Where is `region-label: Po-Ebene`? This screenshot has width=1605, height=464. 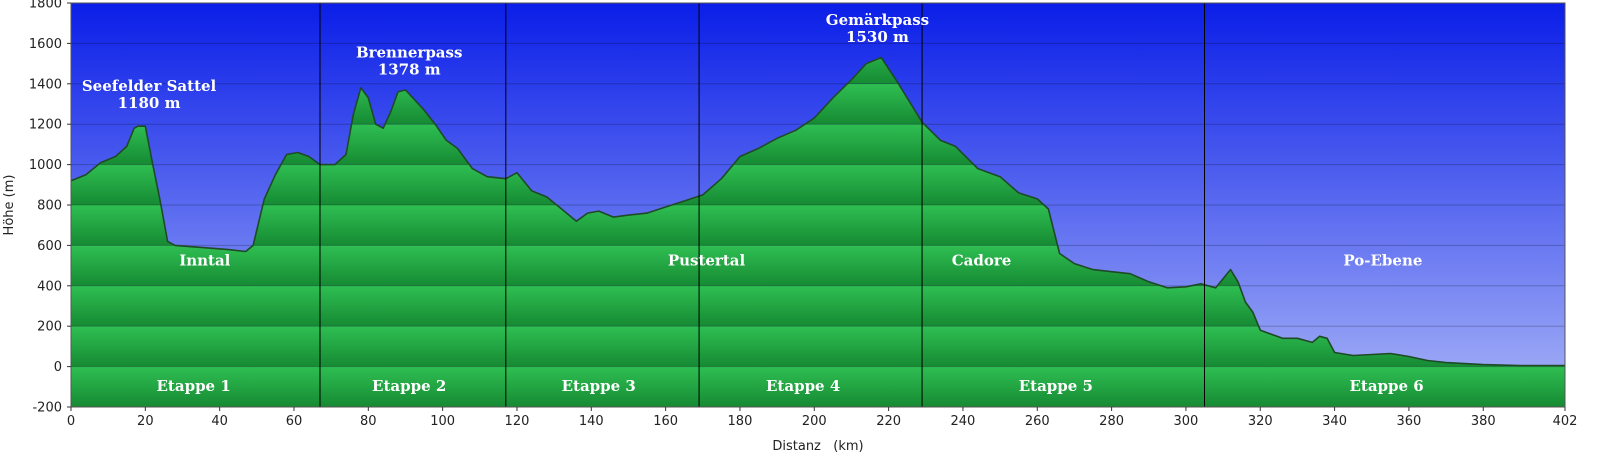
region-label: Po-Ebene is located at coordinates (1382, 261).